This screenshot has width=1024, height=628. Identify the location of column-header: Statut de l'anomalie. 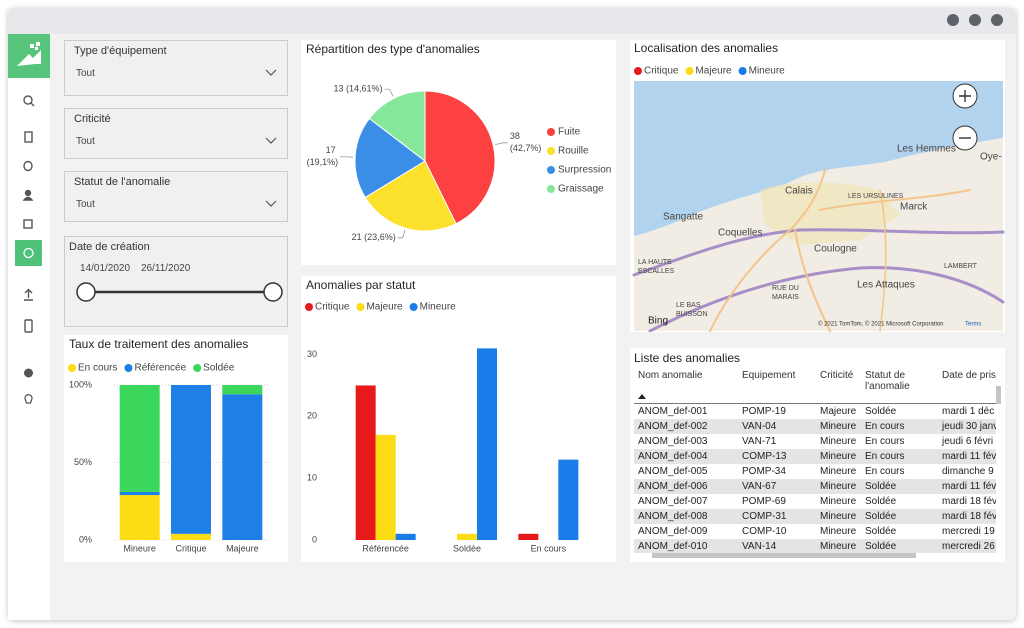
(899, 386).